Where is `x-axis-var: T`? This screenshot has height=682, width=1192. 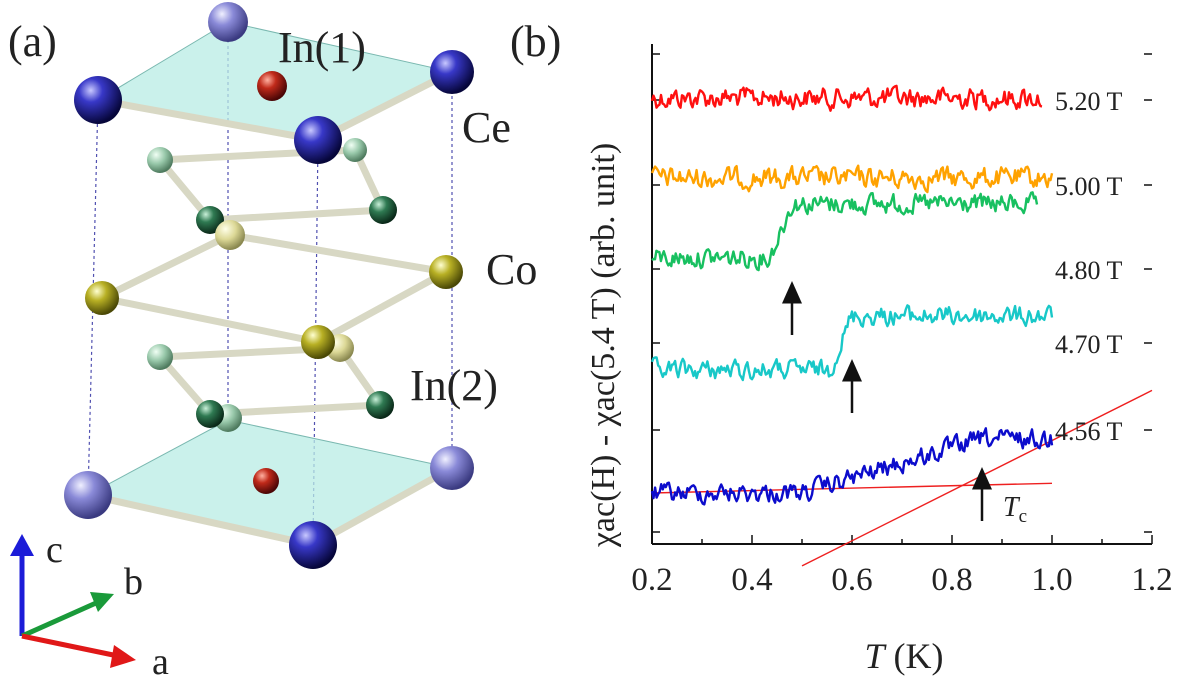
x-axis-var: T is located at coordinates (875, 656).